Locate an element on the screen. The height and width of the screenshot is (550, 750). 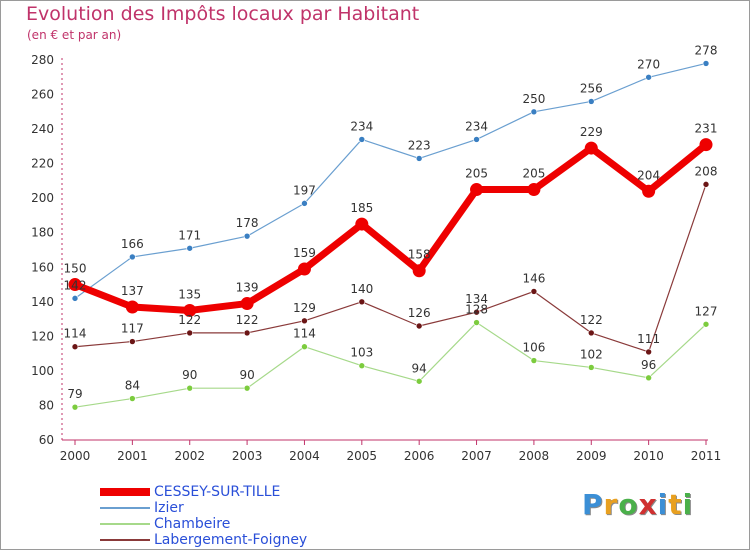
data-label: 111 is located at coordinates (648, 339).